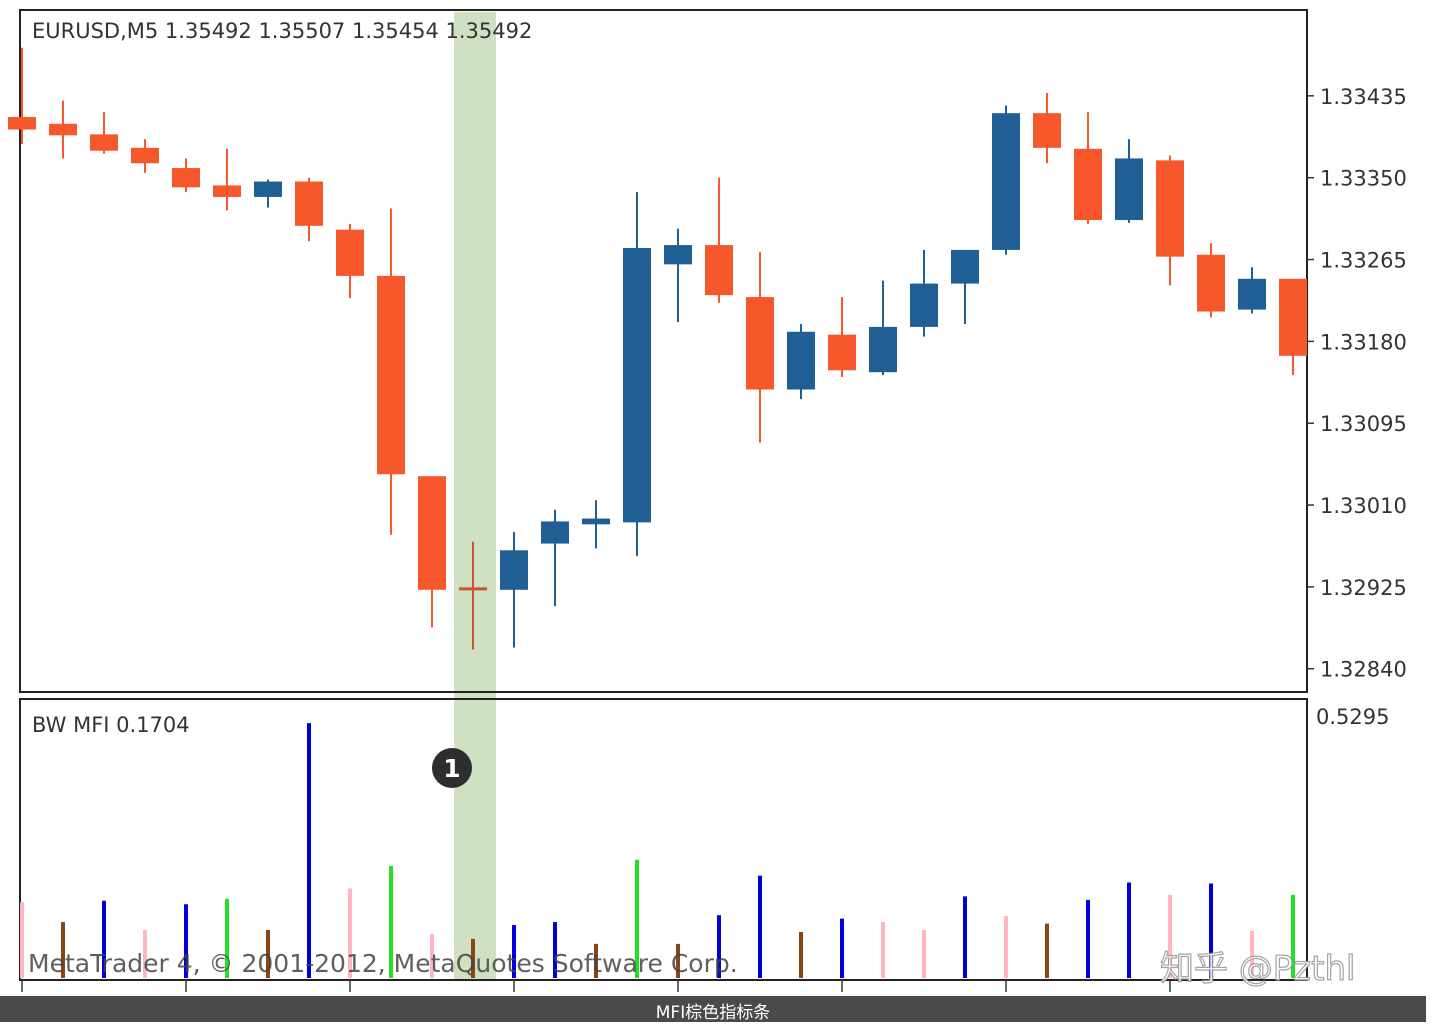  What do you see at coordinates (1363, 342) in the screenshot?
I see `price-tick-label: 1.33180` at bounding box center [1363, 342].